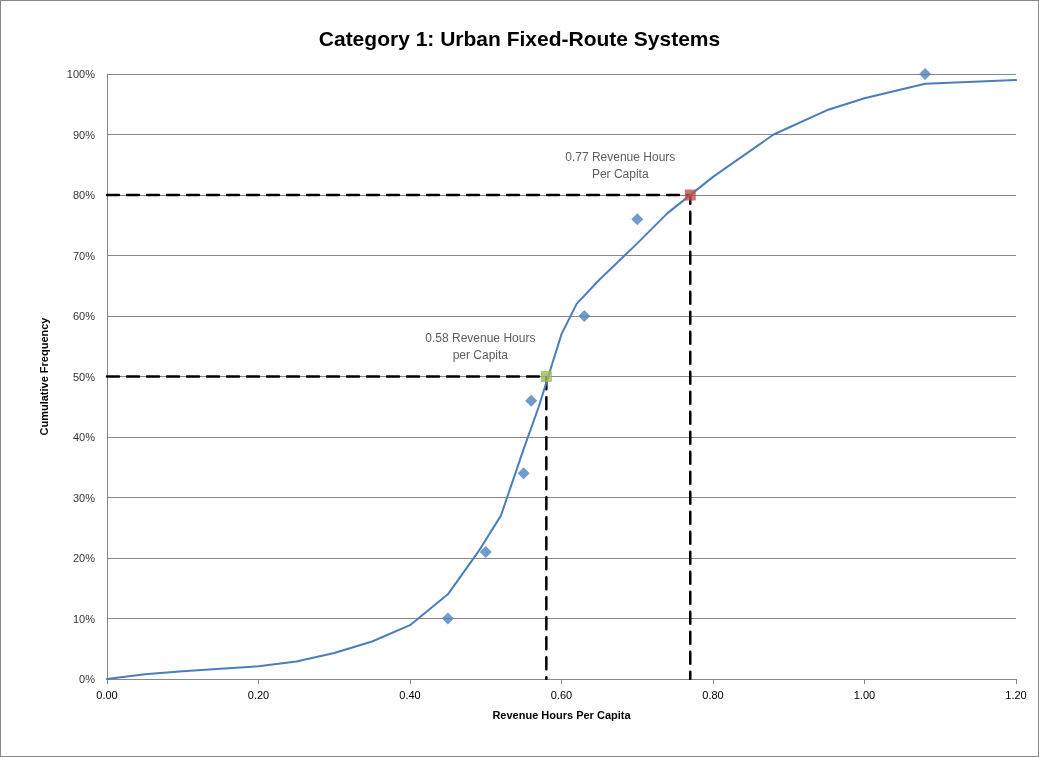 The height and width of the screenshot is (757, 1039). What do you see at coordinates (84, 195) in the screenshot?
I see `y-tick-label: 80%` at bounding box center [84, 195].